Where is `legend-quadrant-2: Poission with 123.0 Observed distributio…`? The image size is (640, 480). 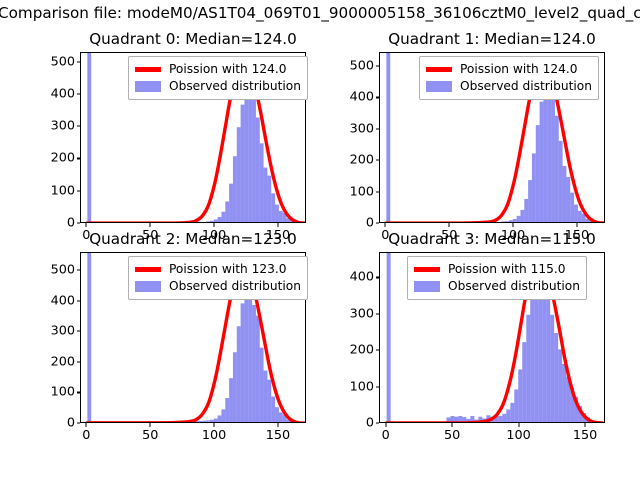 legend-quadrant-2: Poission with 123.0 Observed distributio… is located at coordinates (218, 278).